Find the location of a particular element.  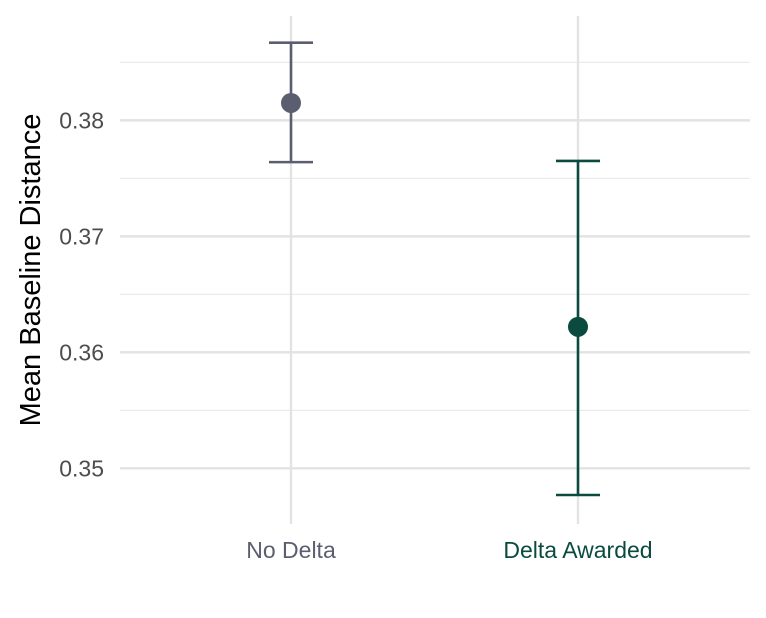

y-tick-label: 0.36 is located at coordinates (81, 352).